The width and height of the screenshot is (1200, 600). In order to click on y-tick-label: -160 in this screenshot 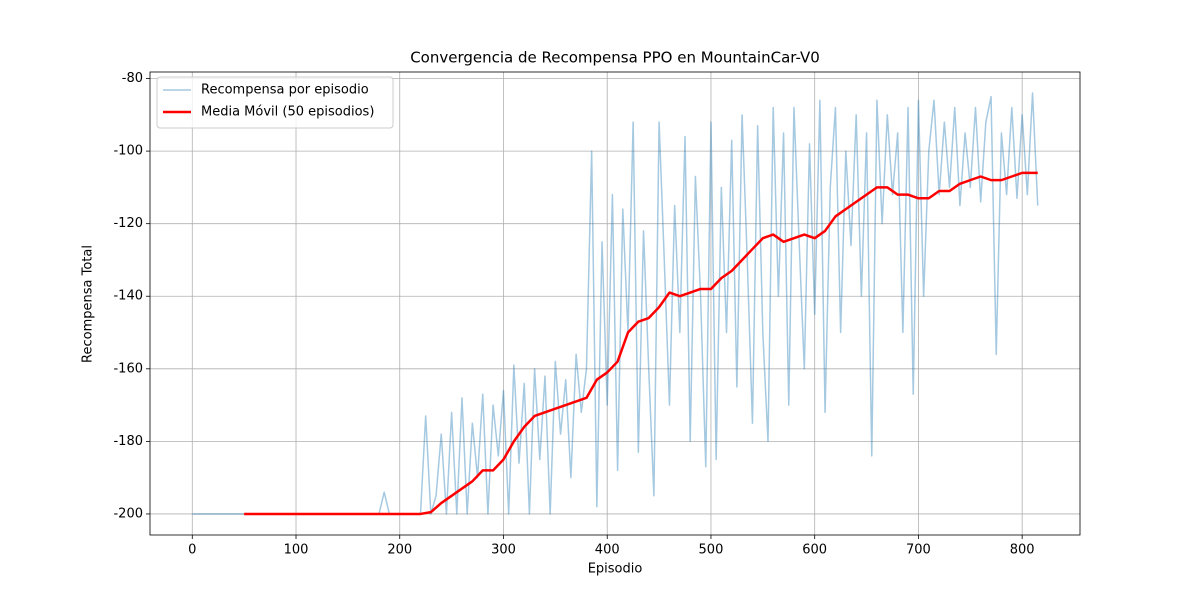, I will do `click(128, 368)`.